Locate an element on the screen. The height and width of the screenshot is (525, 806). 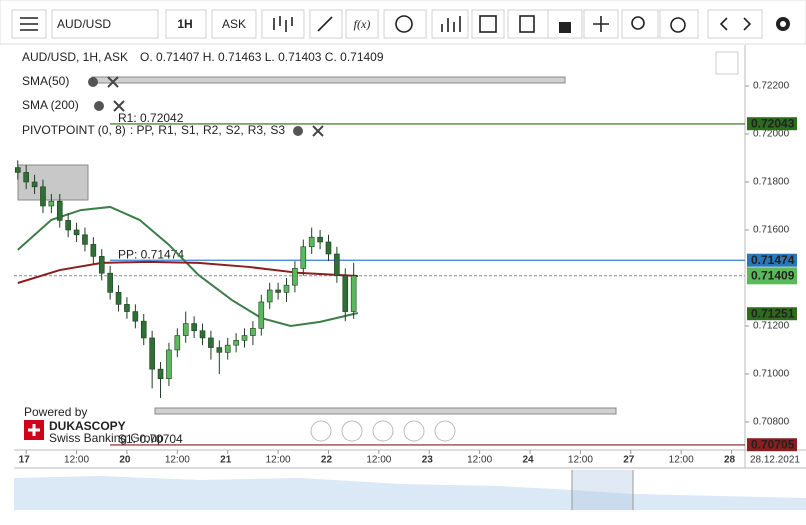
y-tick-label: 0.71800 is located at coordinates (771, 182).